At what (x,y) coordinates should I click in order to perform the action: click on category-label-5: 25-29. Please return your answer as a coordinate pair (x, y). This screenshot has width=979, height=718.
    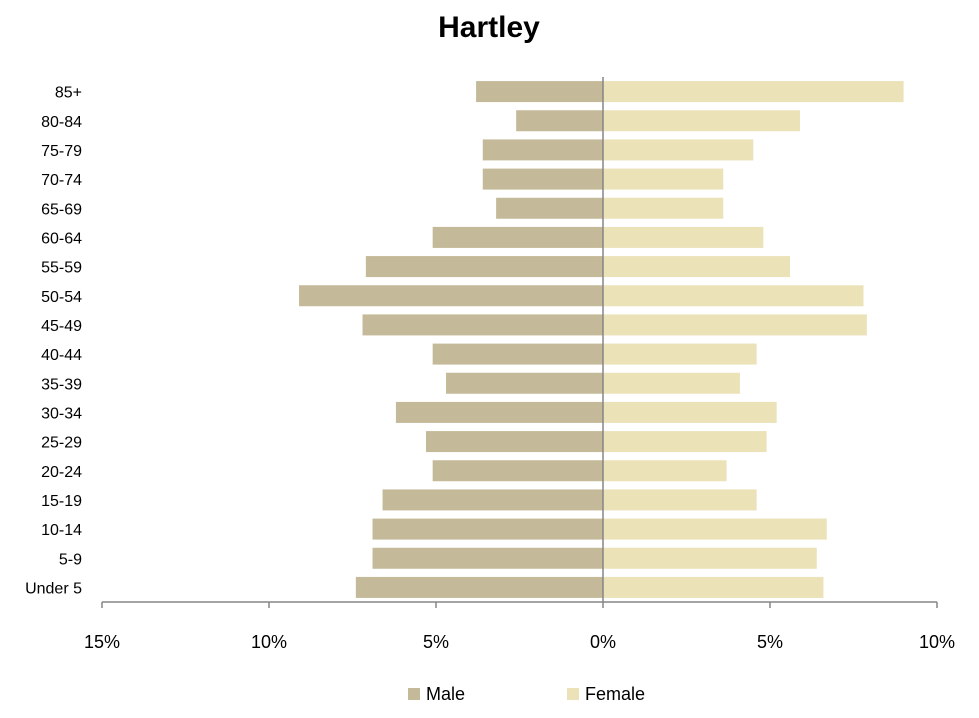
    Looking at the image, I should click on (61, 443).